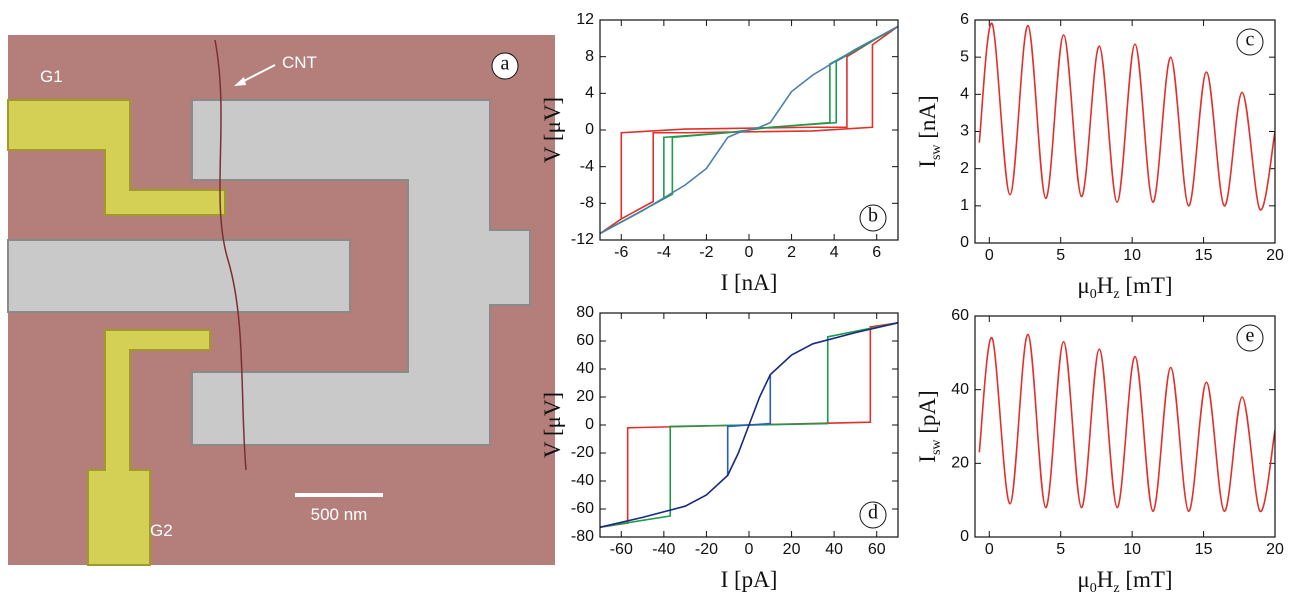 This screenshot has height=596, width=1302. I want to click on panel-label: e, so click(1250, 336).